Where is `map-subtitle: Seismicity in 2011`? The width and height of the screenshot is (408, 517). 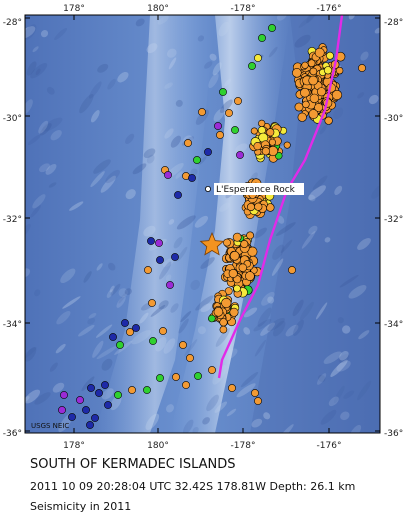
map-subtitle: Seismicity in 2011 is located at coordinates (81, 506).